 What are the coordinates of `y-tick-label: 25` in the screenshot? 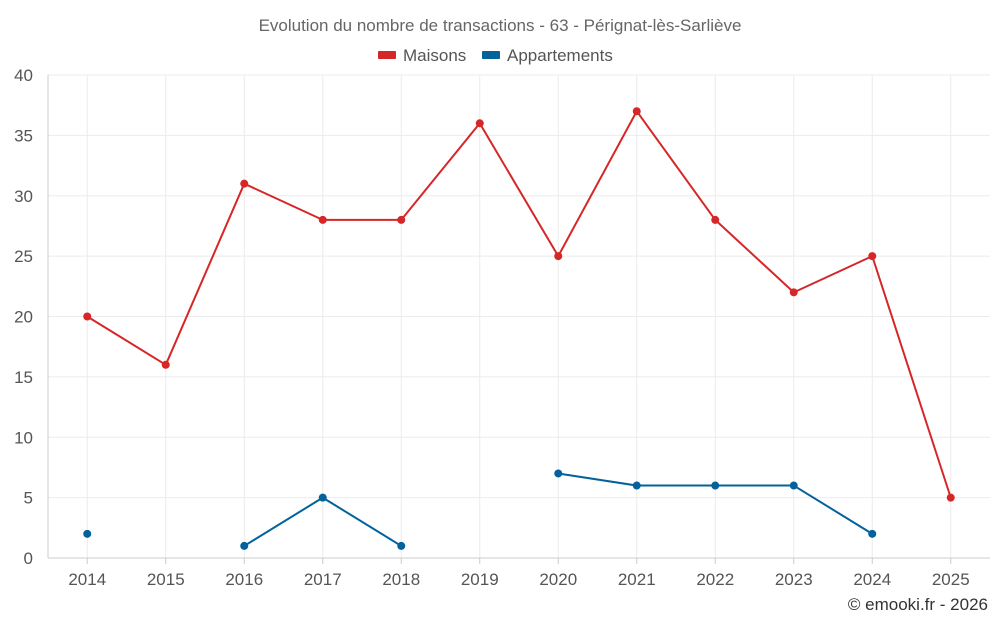 It's located at (23, 256).